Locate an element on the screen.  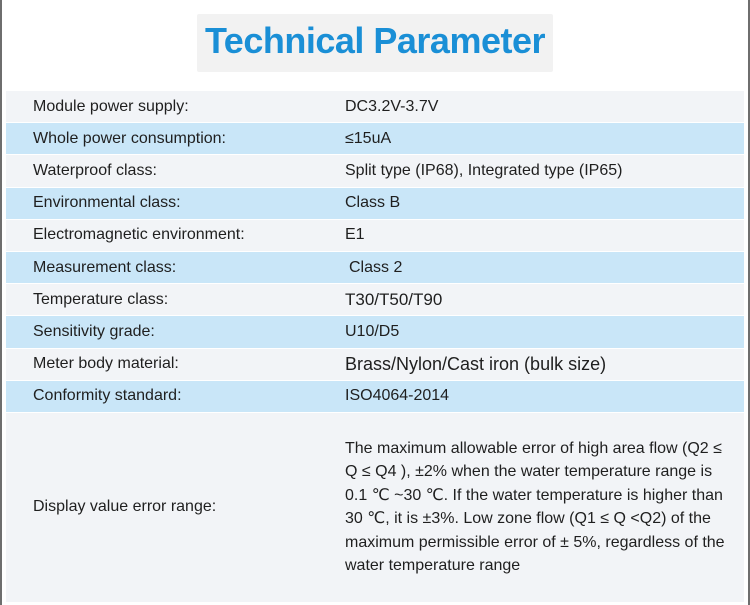
row-label: Meter body material: is located at coordinates (106, 364).